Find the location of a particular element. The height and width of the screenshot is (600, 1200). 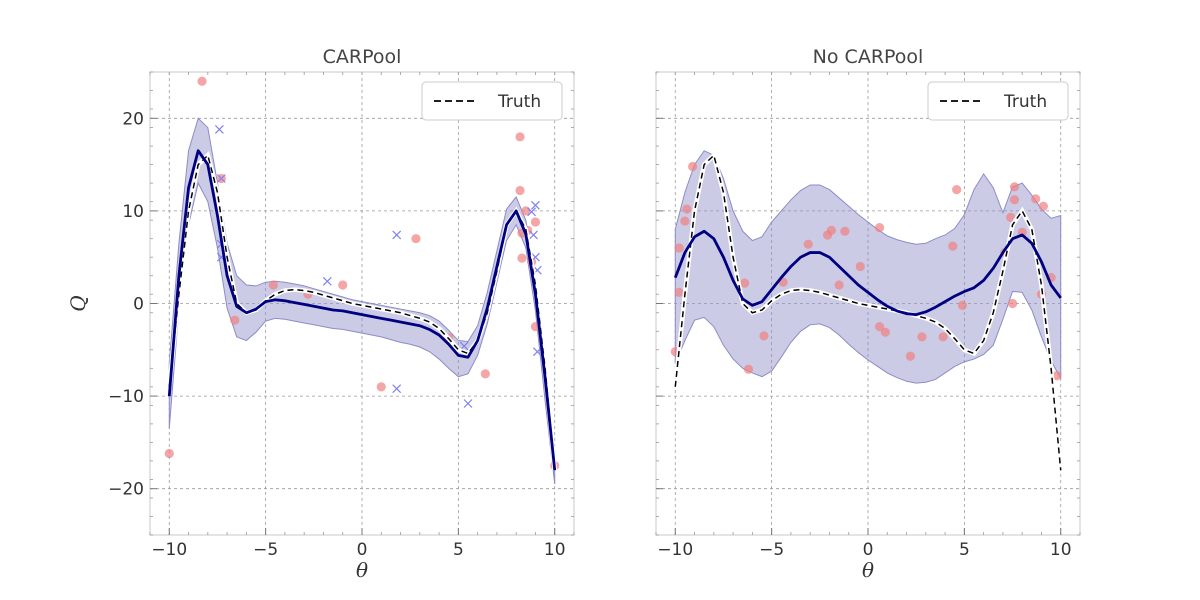

y-tick-label: −20 is located at coordinates (126, 490).